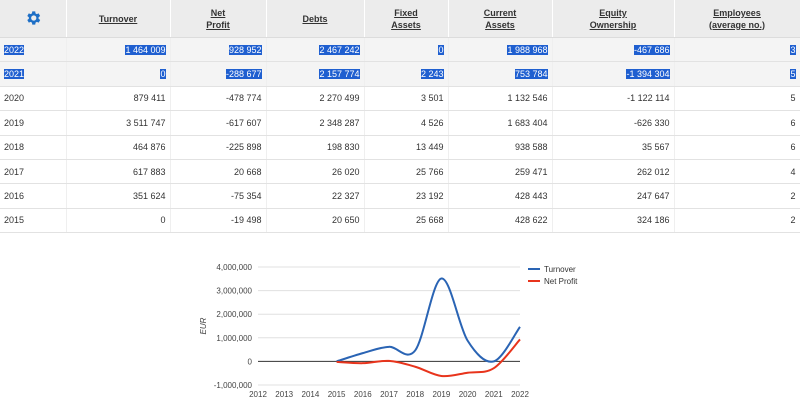 The image size is (800, 412). I want to click on cell-value: 4 526, so click(432, 122).